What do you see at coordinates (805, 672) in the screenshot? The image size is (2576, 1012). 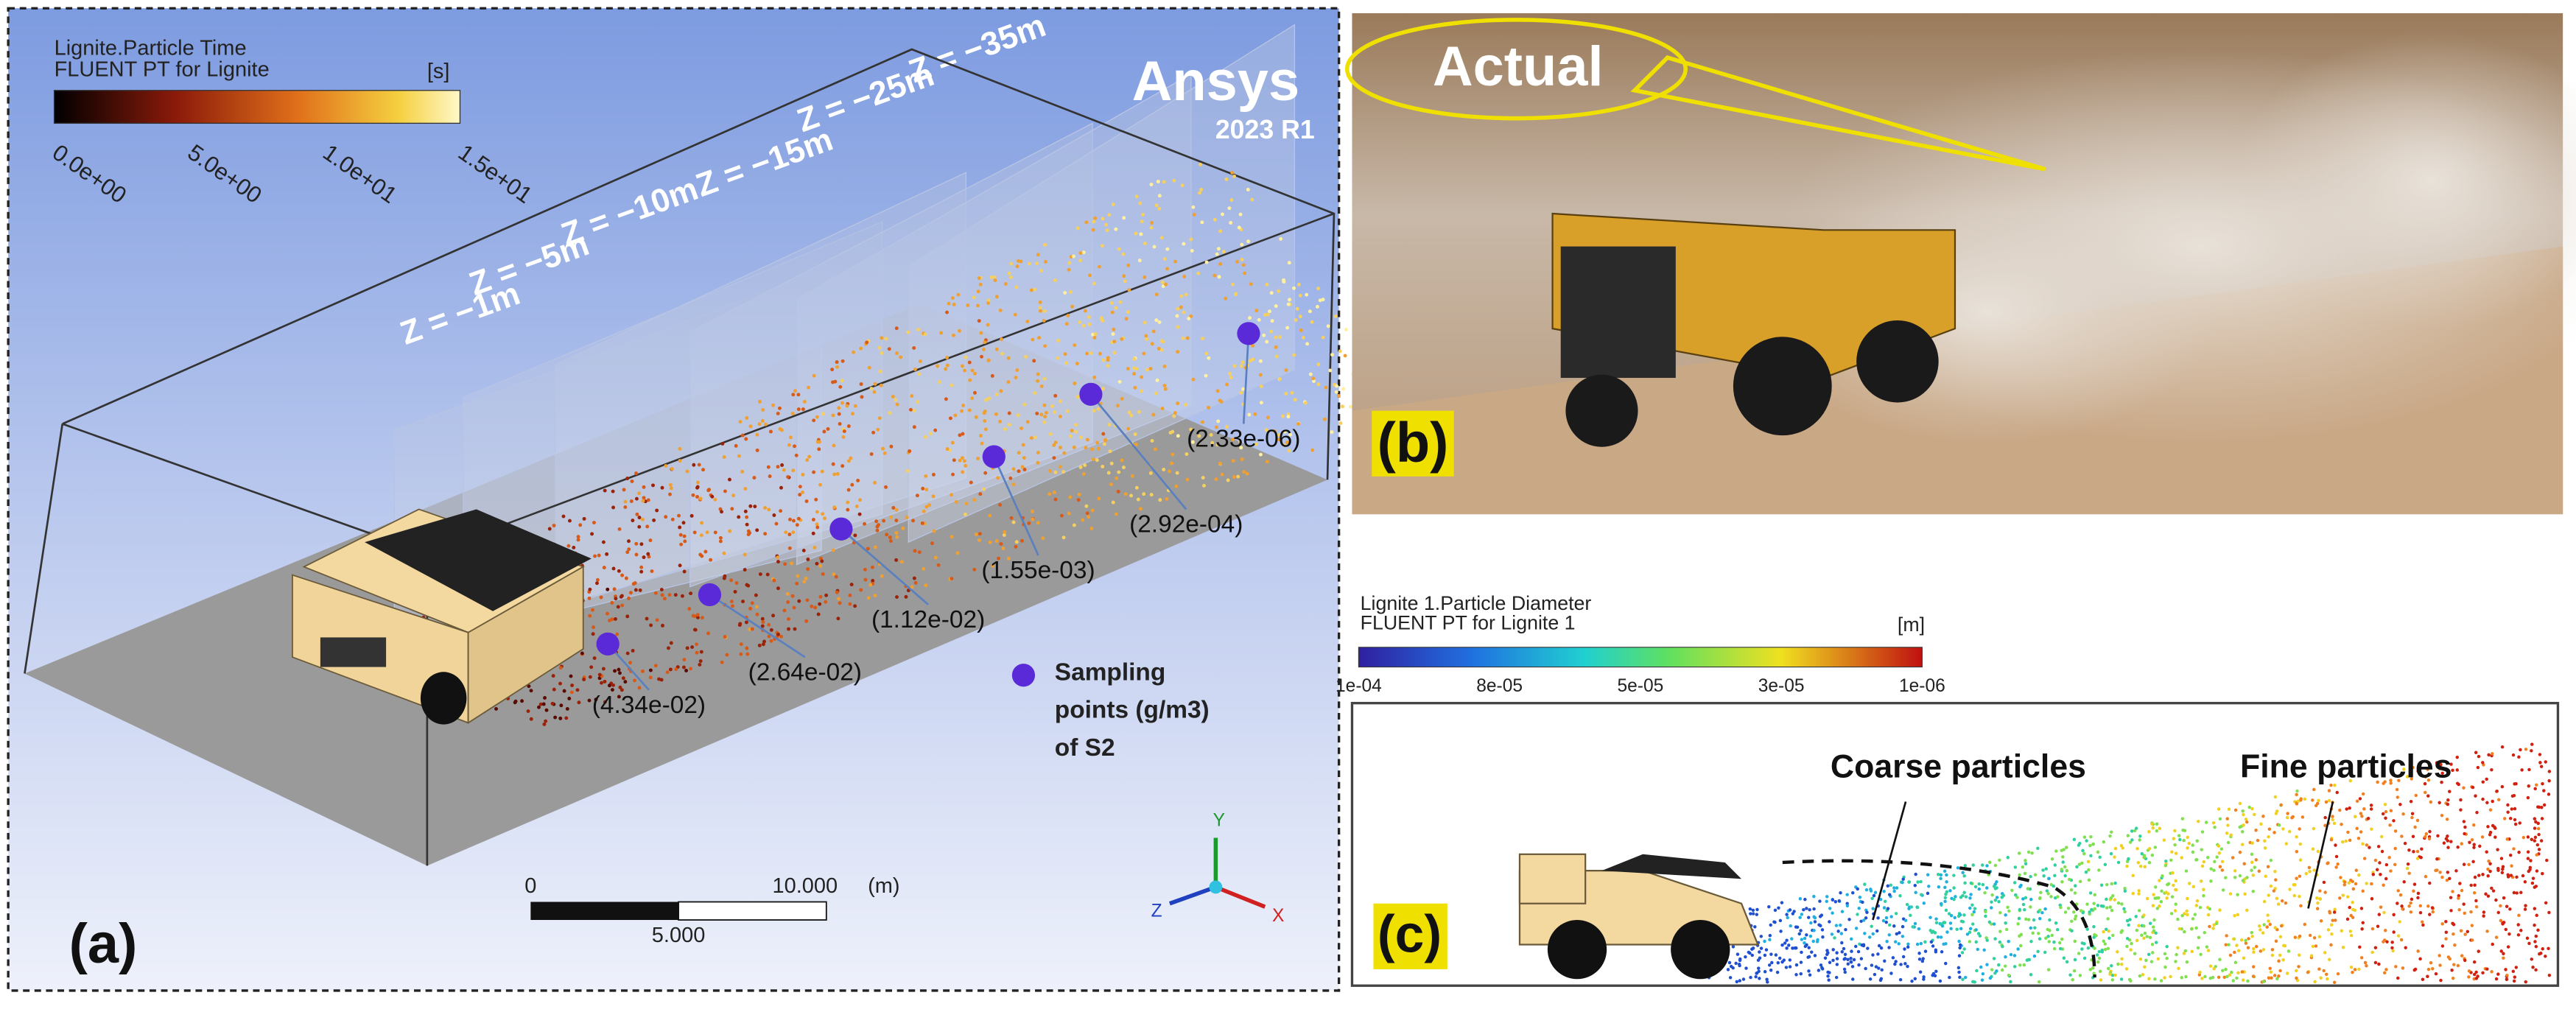 I see `sampling-value: (2.64e-02)` at bounding box center [805, 672].